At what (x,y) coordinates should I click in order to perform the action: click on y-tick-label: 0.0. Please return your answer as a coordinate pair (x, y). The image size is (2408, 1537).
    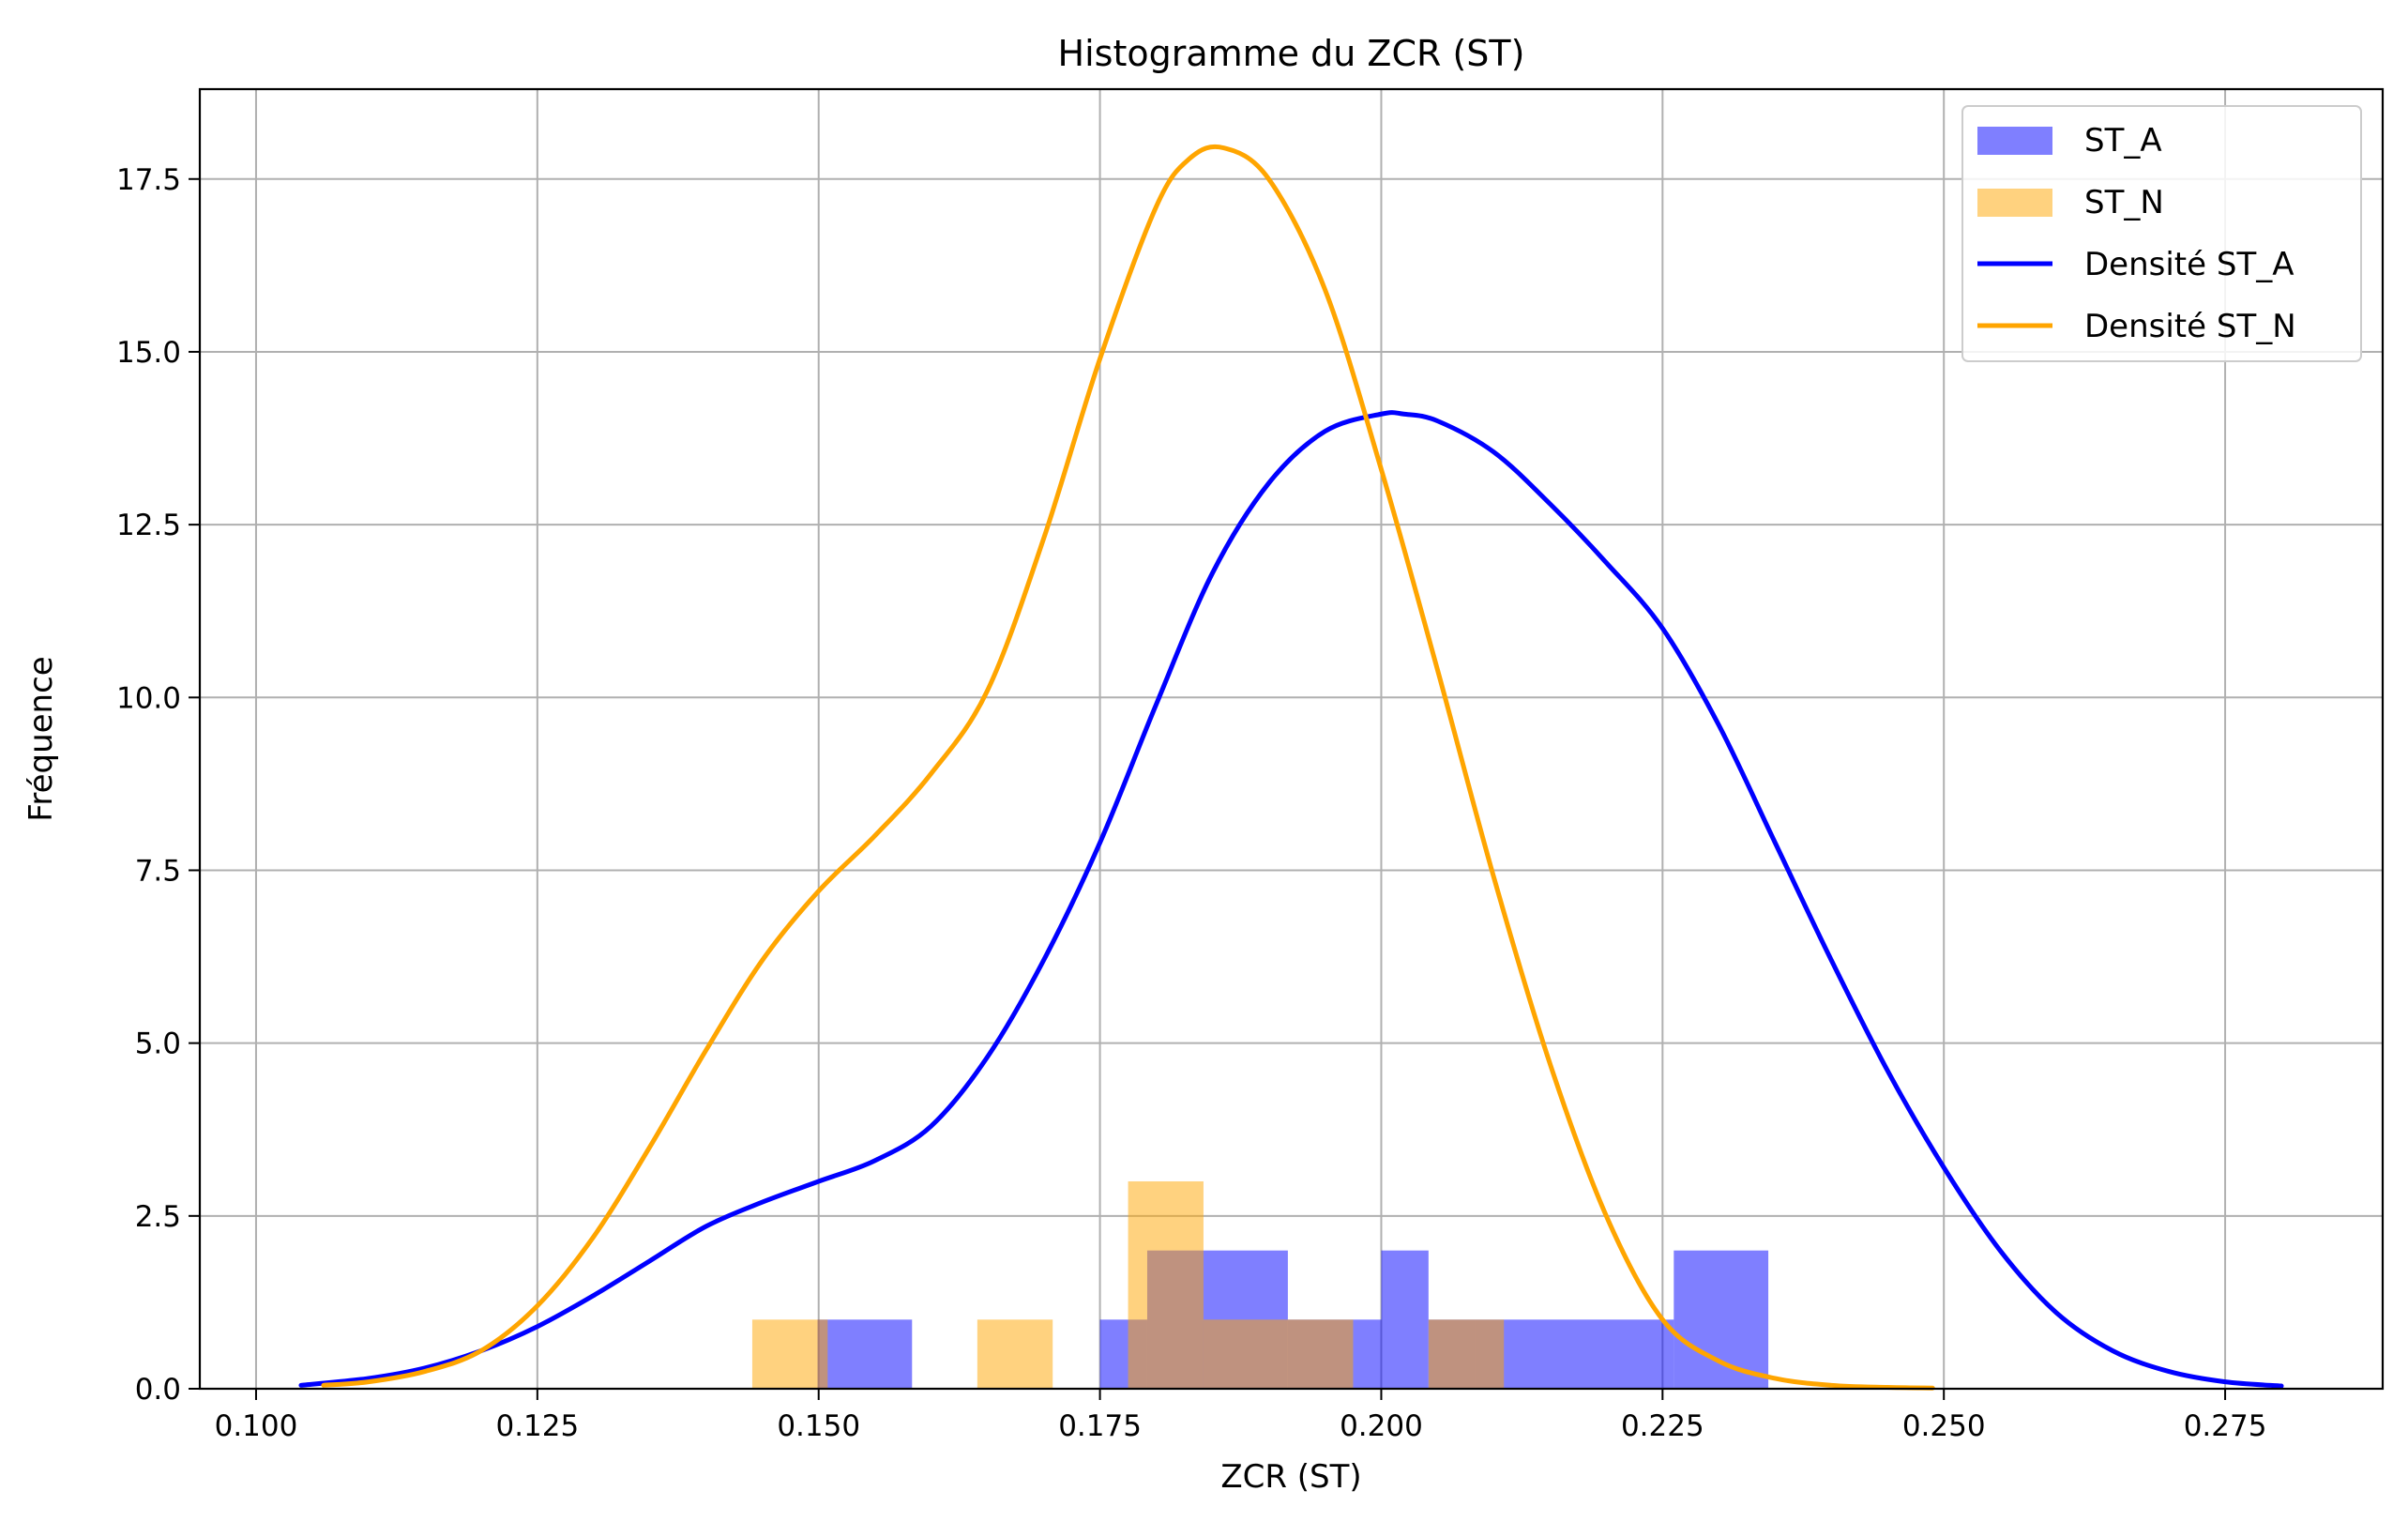
    Looking at the image, I should click on (158, 1390).